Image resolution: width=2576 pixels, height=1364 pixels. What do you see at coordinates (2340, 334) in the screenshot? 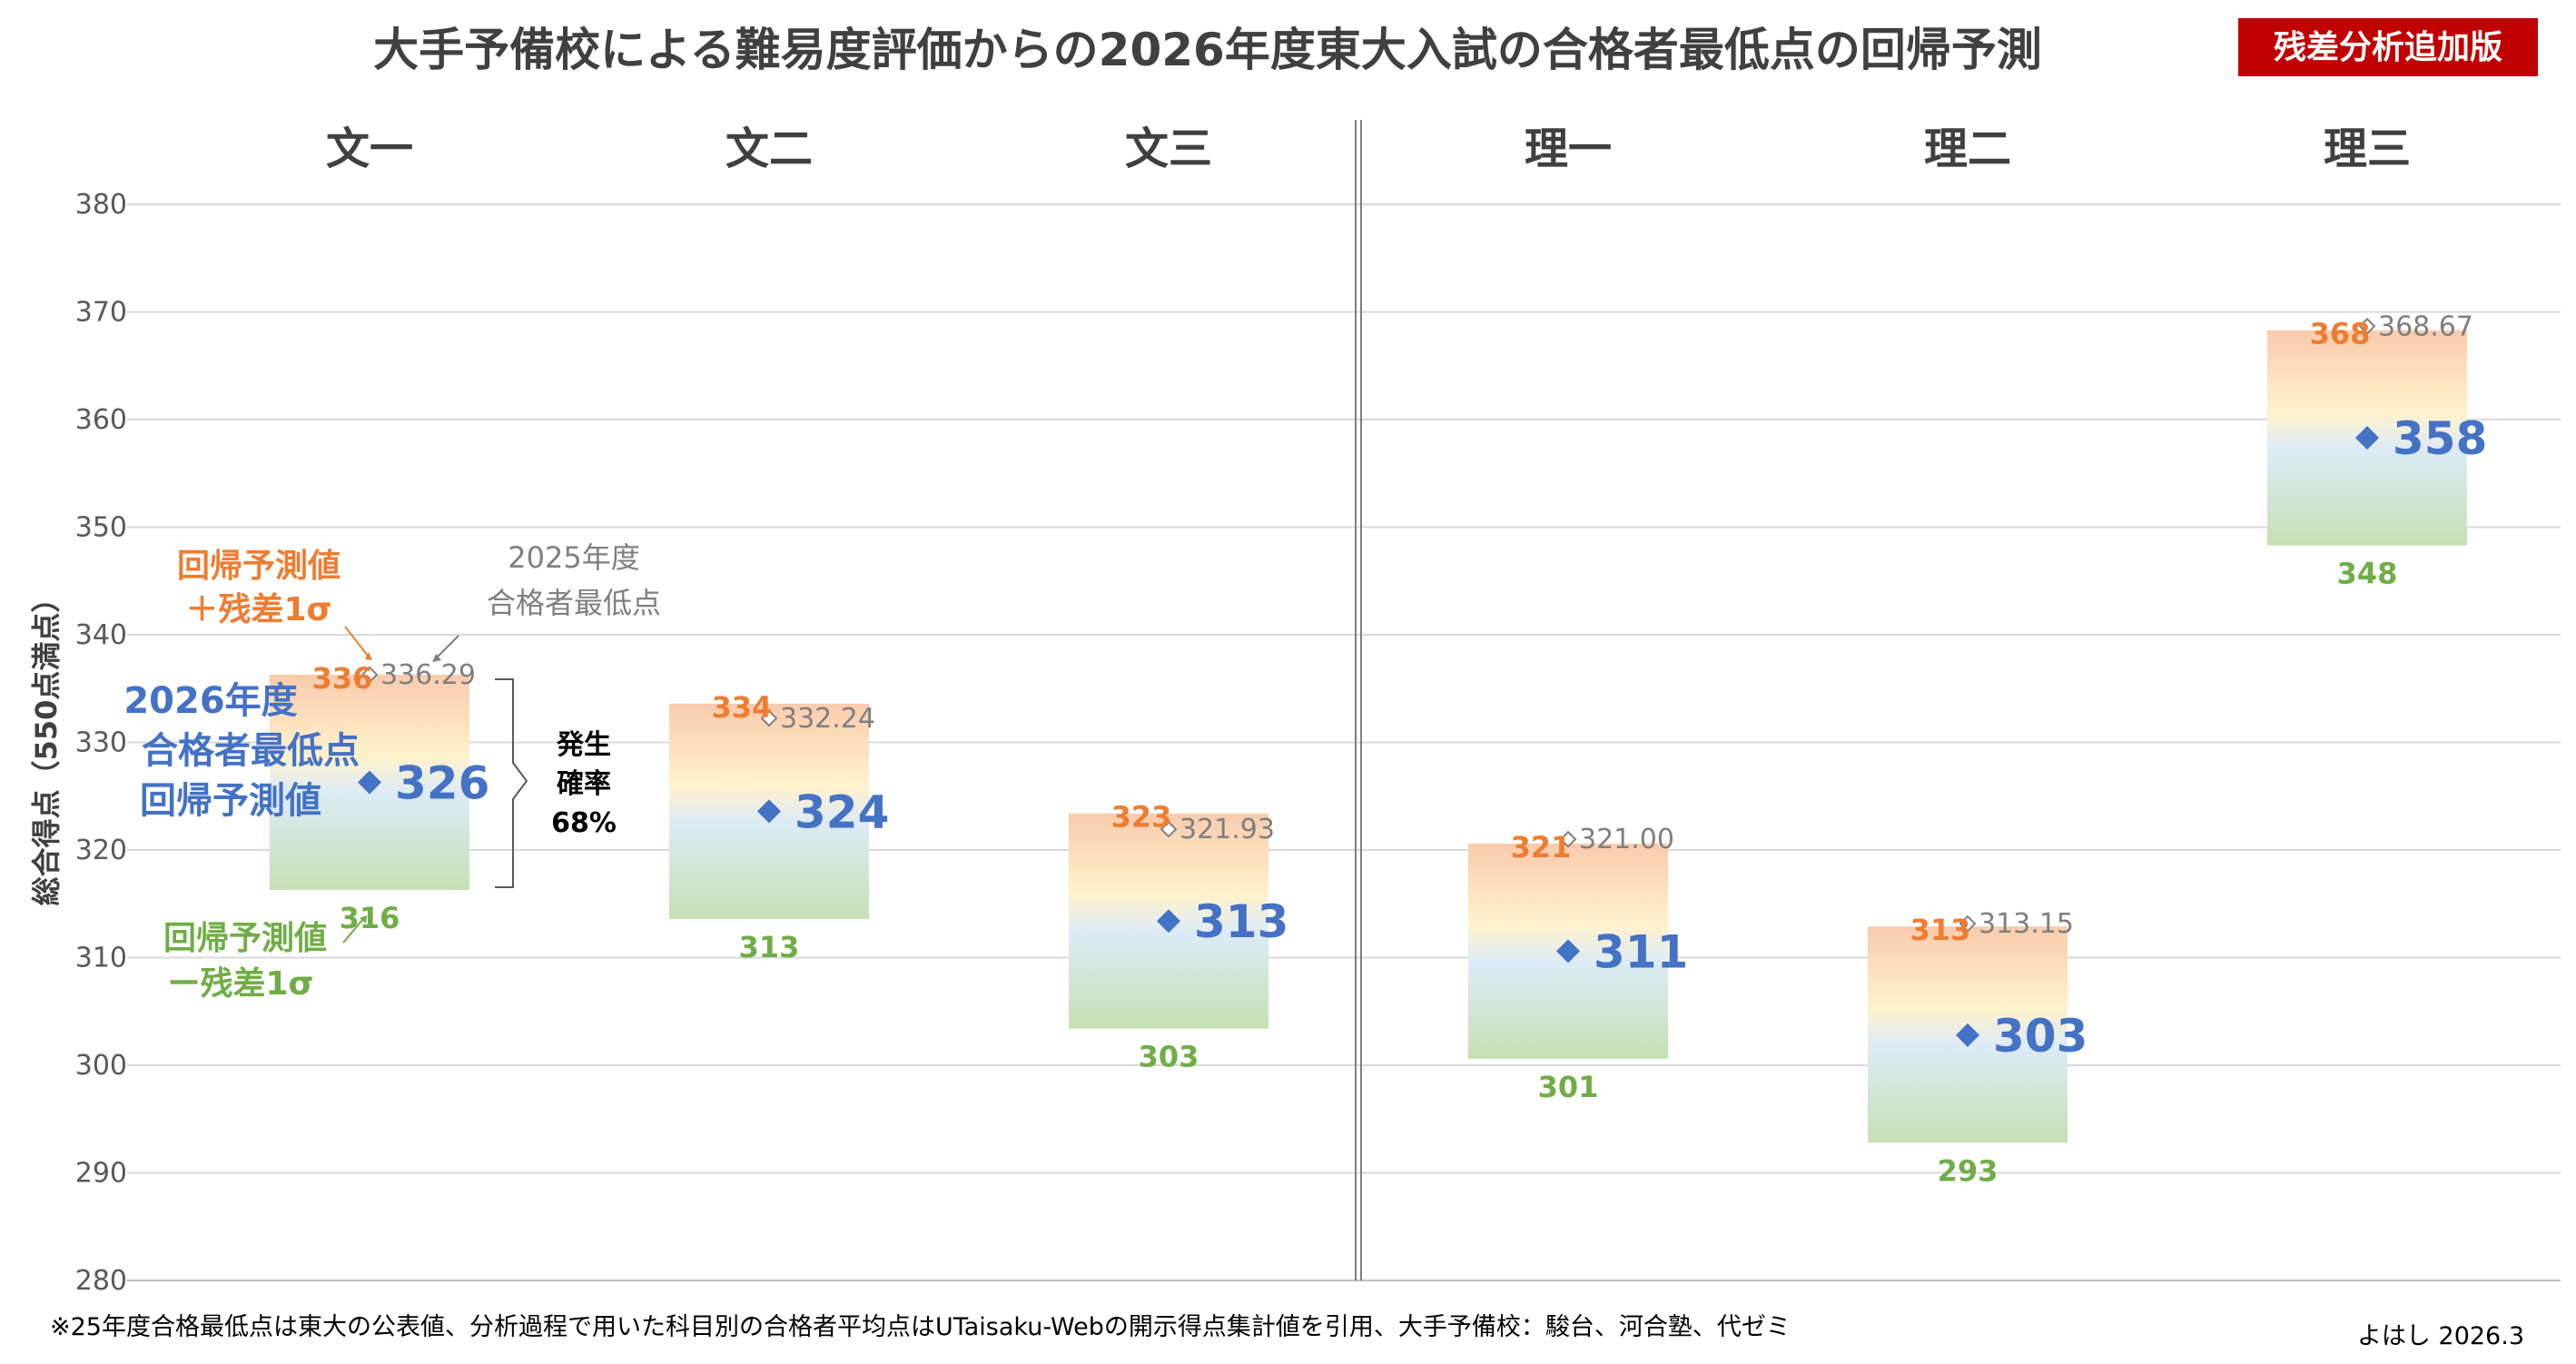
I see `upper-label: 368` at bounding box center [2340, 334].